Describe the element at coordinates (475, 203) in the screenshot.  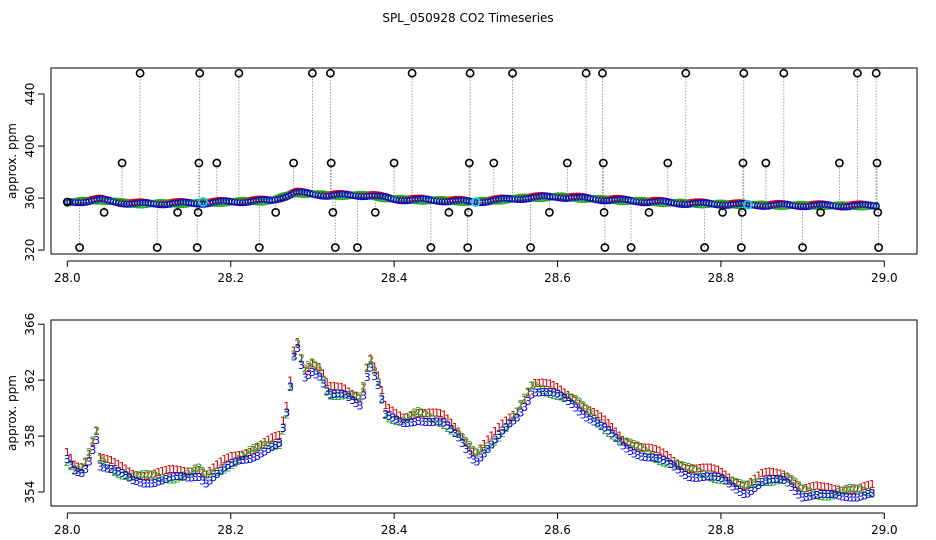
I see `top-calibration-points` at that location.